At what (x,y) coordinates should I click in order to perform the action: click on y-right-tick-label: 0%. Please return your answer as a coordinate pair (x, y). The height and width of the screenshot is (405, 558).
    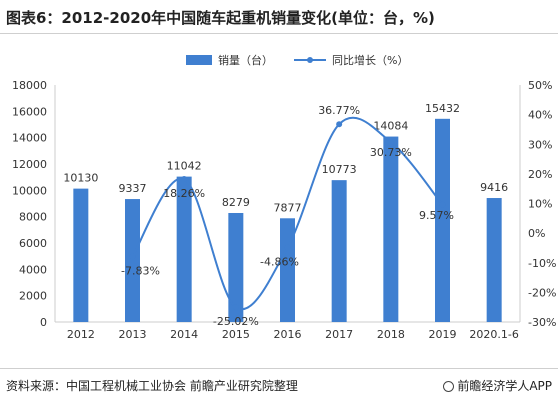
    Looking at the image, I should click on (536, 233).